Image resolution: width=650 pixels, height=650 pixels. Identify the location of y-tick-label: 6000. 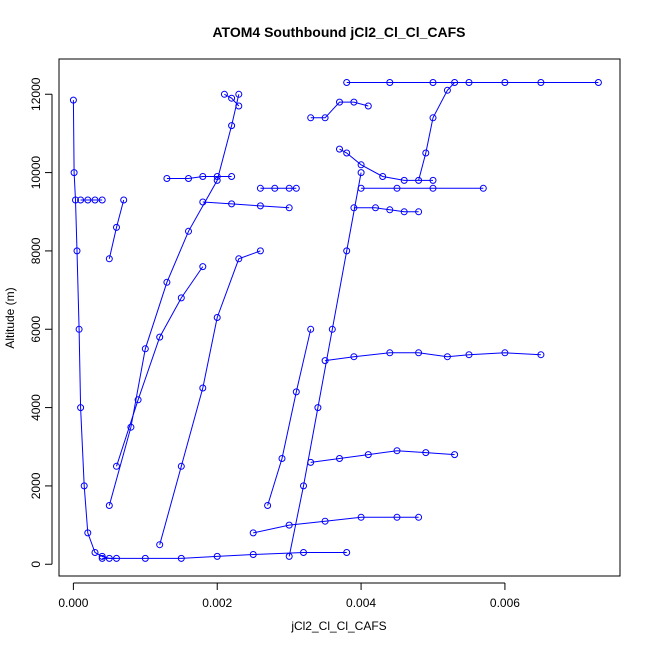
(36, 329).